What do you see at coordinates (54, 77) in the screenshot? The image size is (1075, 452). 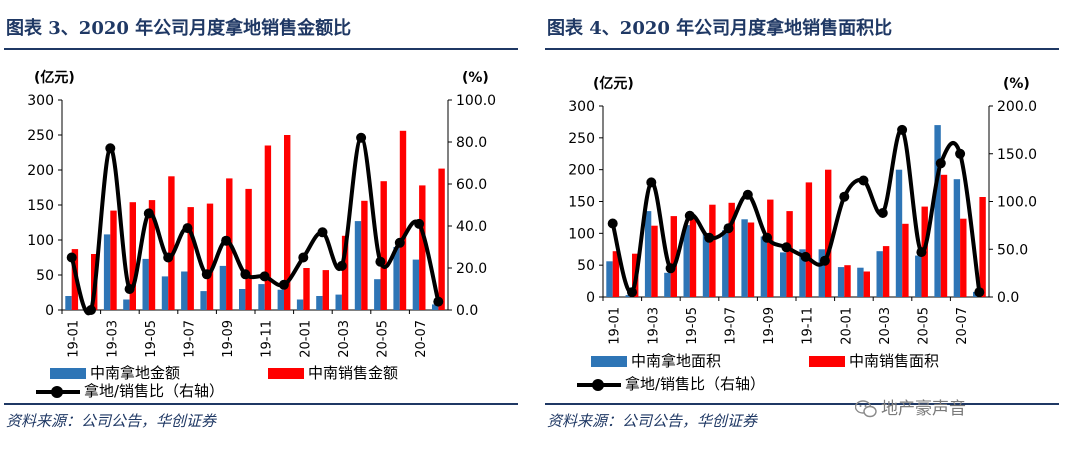 I see `left-axis-unit: (亿元)` at bounding box center [54, 77].